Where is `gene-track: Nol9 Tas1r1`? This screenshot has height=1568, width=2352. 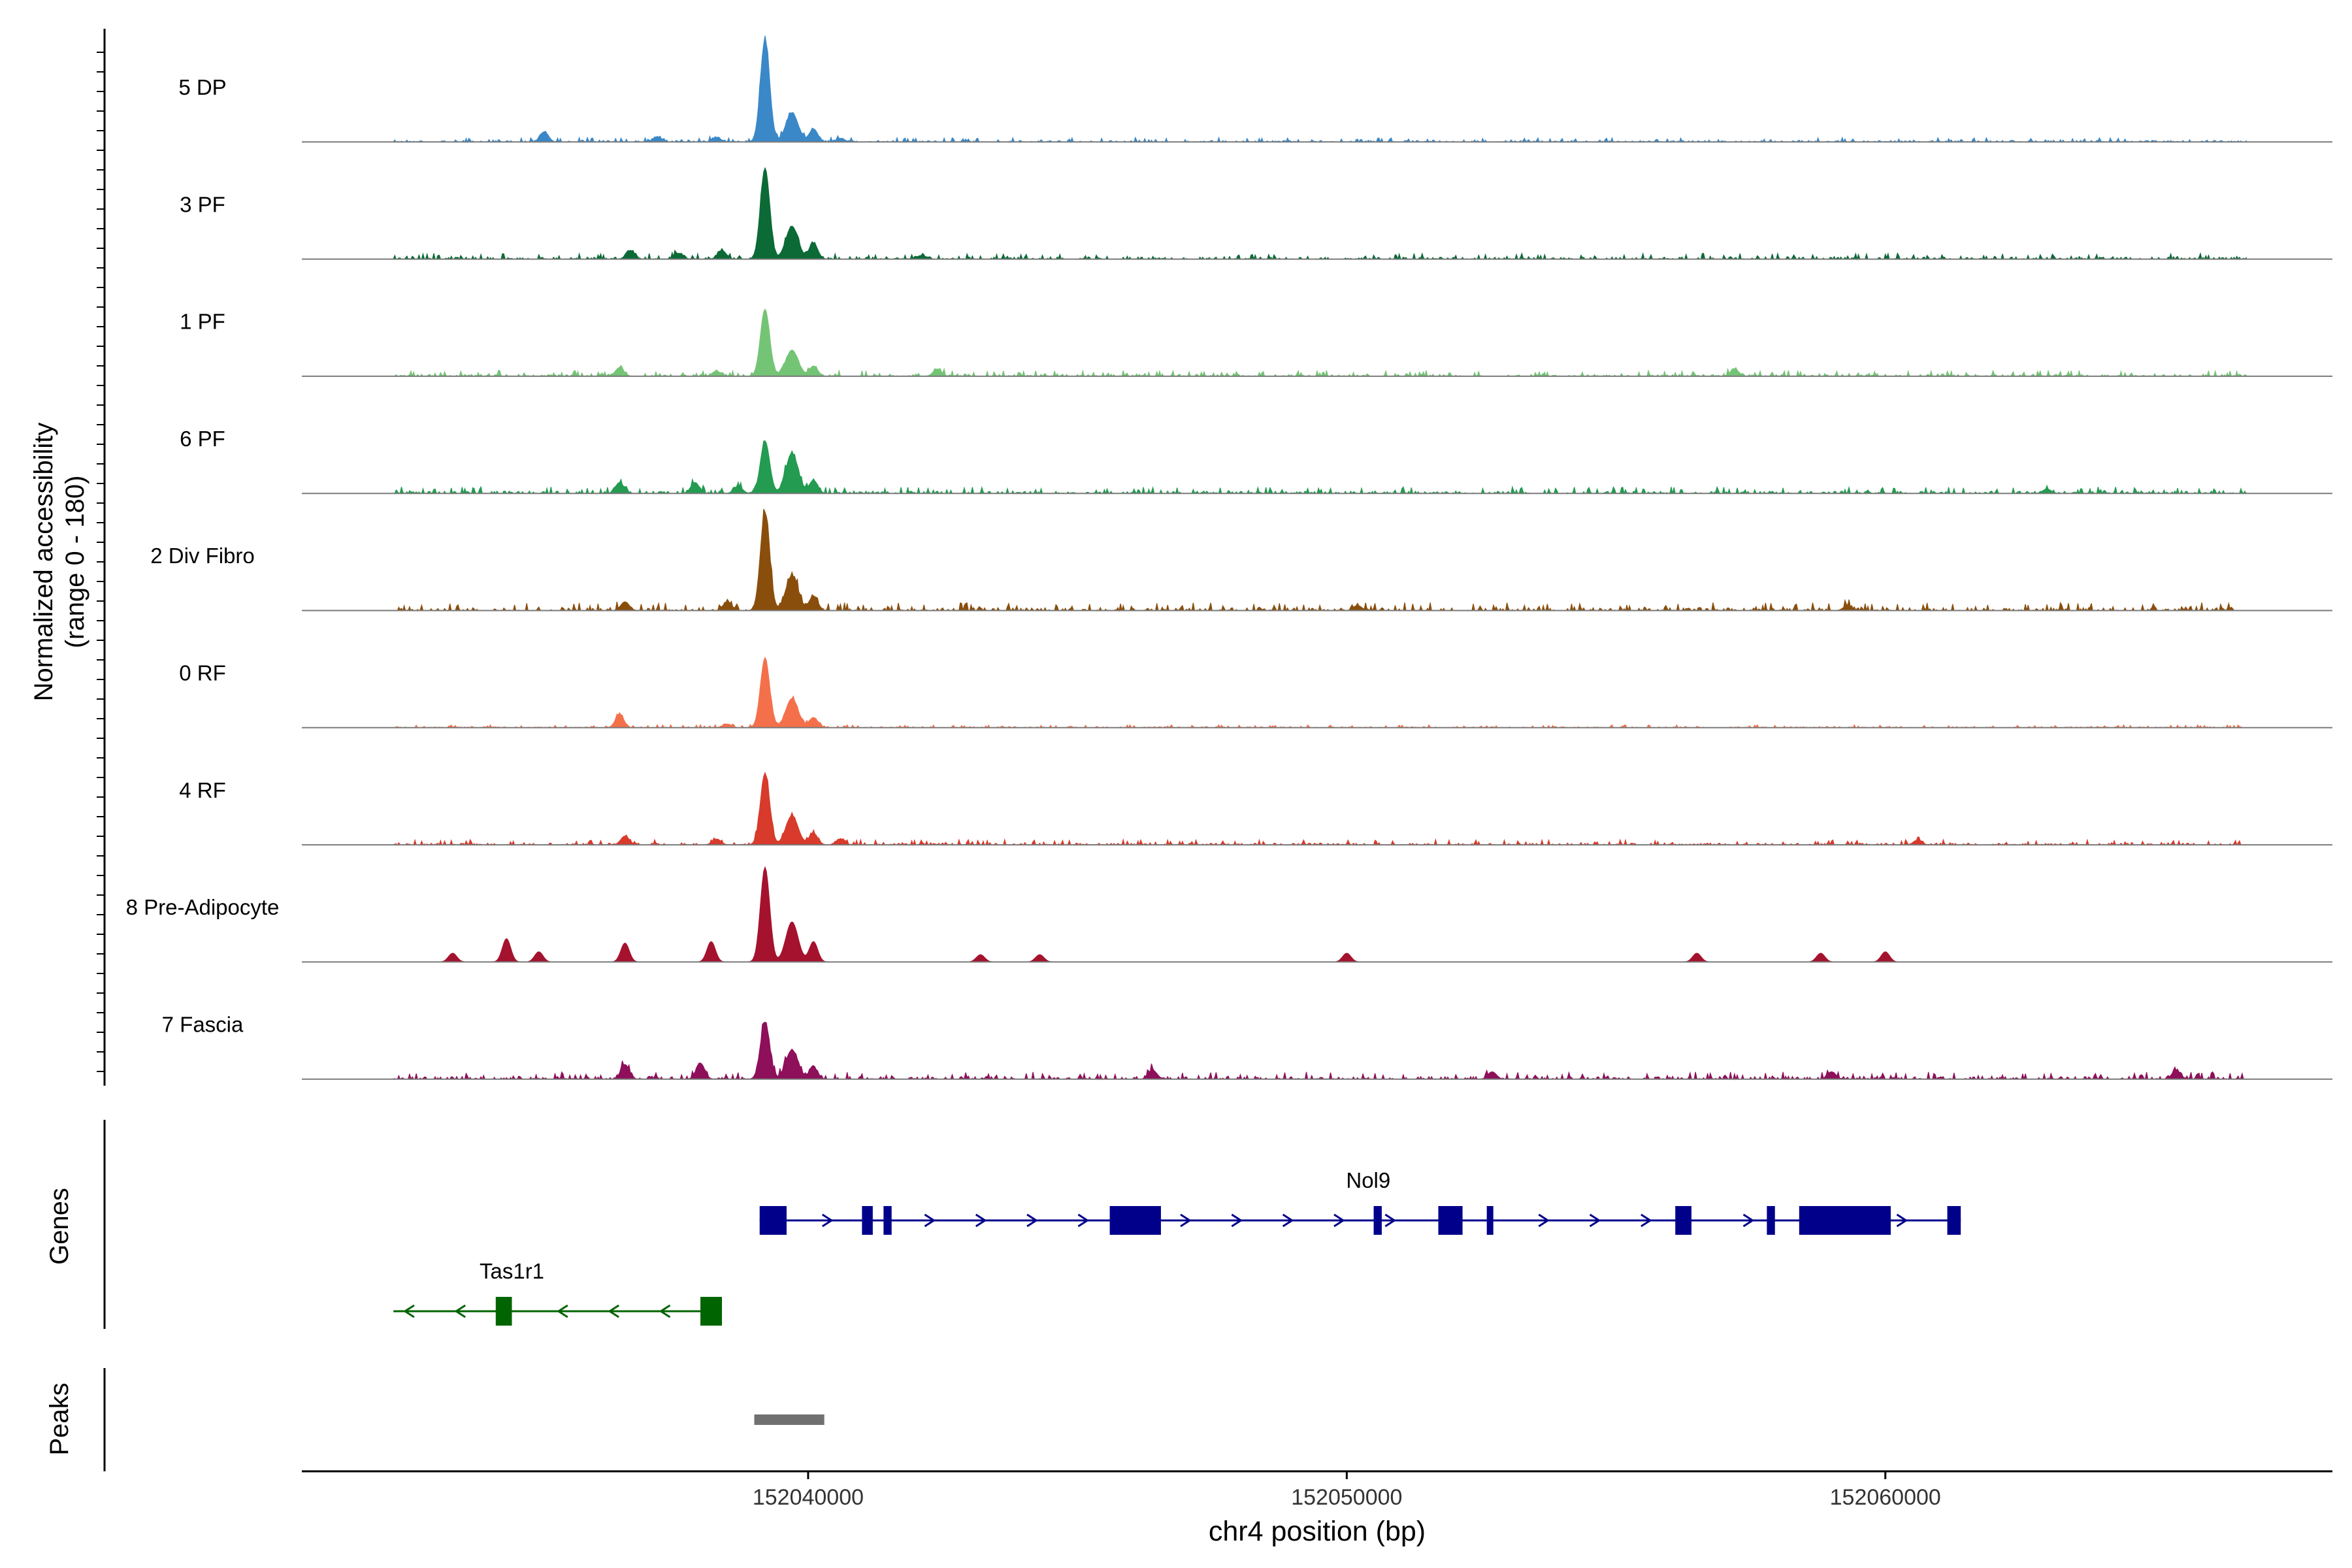 gene-track: Nol9 Tas1r1 is located at coordinates (1032, 1224).